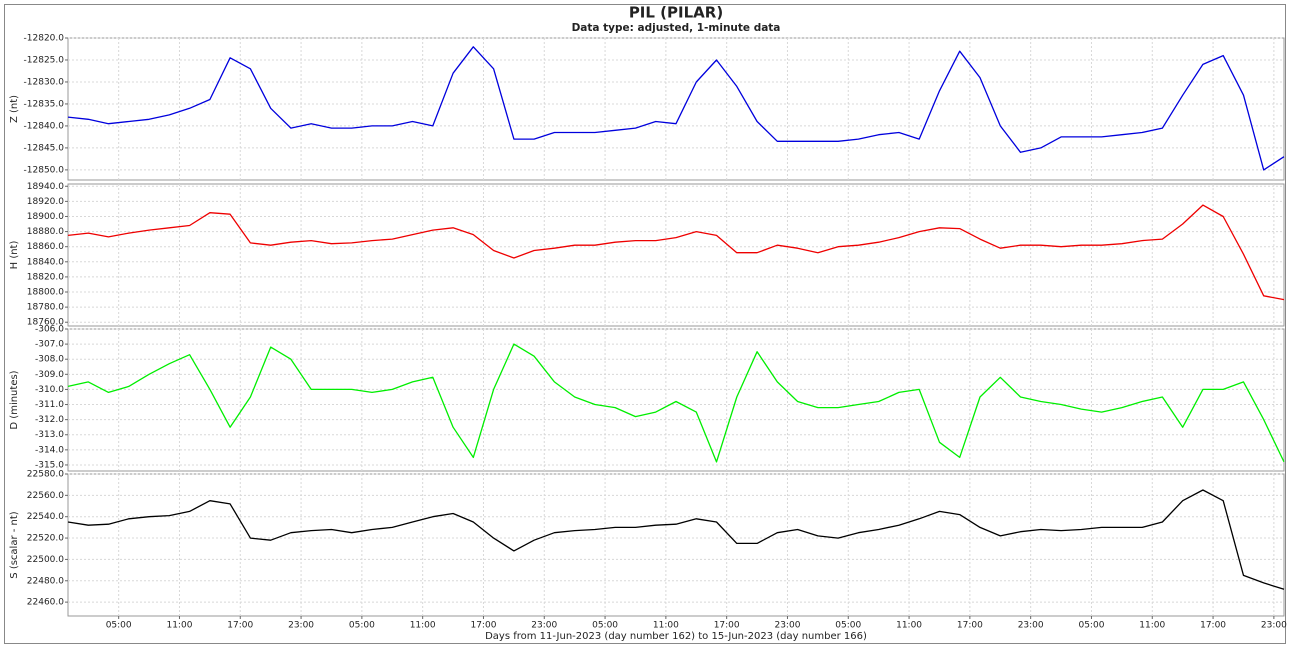 This screenshot has height=648, width=1290. Describe the element at coordinates (45, 496) in the screenshot. I see `y-tick-label: 22560.0` at that location.